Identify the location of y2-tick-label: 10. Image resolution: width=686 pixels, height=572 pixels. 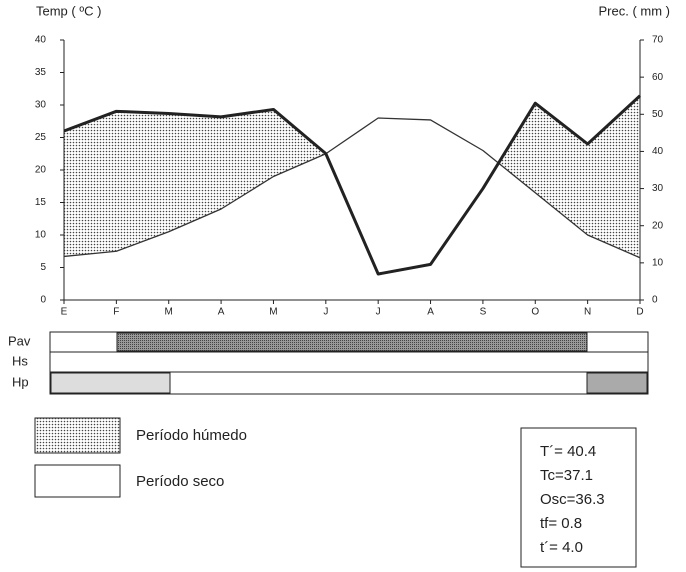
(658, 262).